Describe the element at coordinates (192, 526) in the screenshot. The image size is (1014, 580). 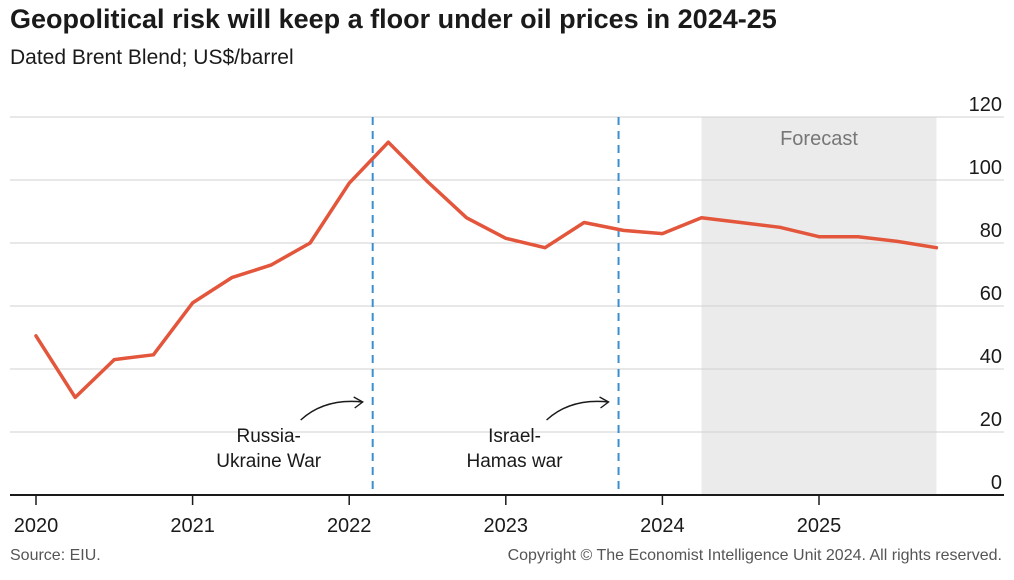
I see `x-tick-label-2021: 2021` at that location.